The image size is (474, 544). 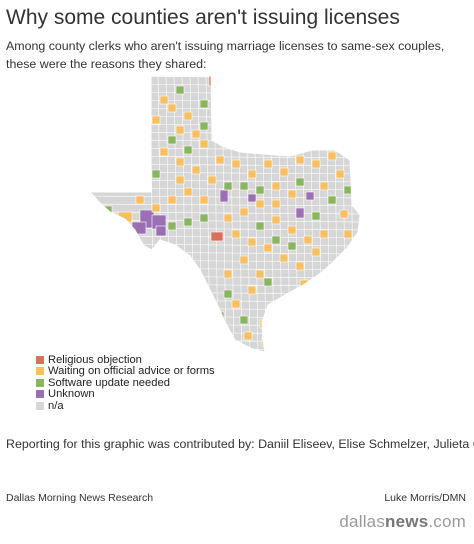 I want to click on legend-item-waiting: Waiting on official advice or forms, so click(x=125, y=371).